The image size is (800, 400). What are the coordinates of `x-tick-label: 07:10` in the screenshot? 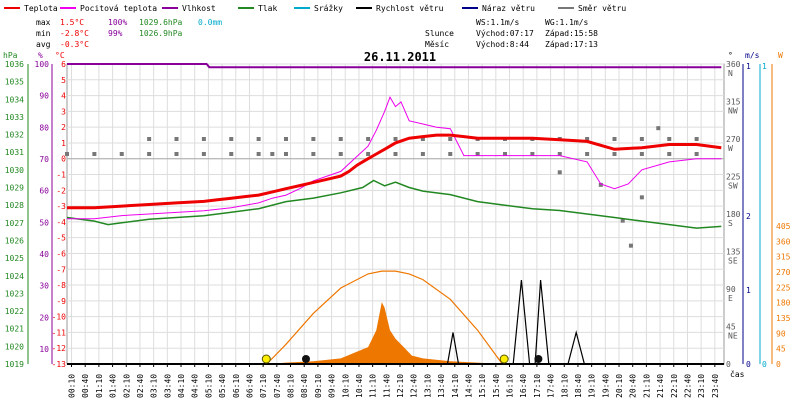 It's located at (263, 386).